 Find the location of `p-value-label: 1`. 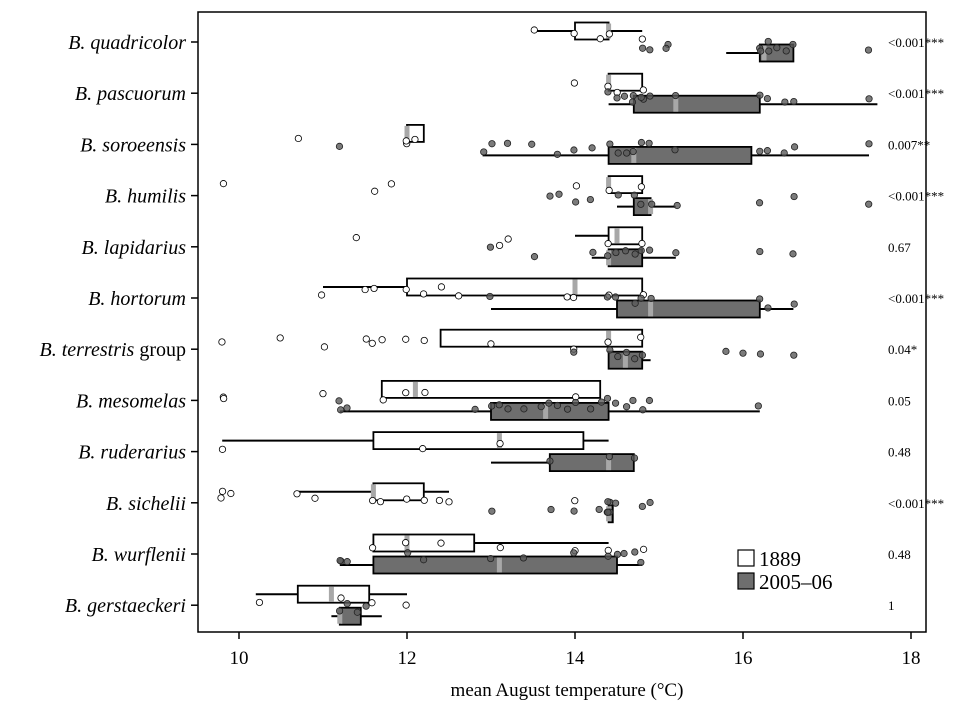

p-value-label: 1 is located at coordinates (891, 605).